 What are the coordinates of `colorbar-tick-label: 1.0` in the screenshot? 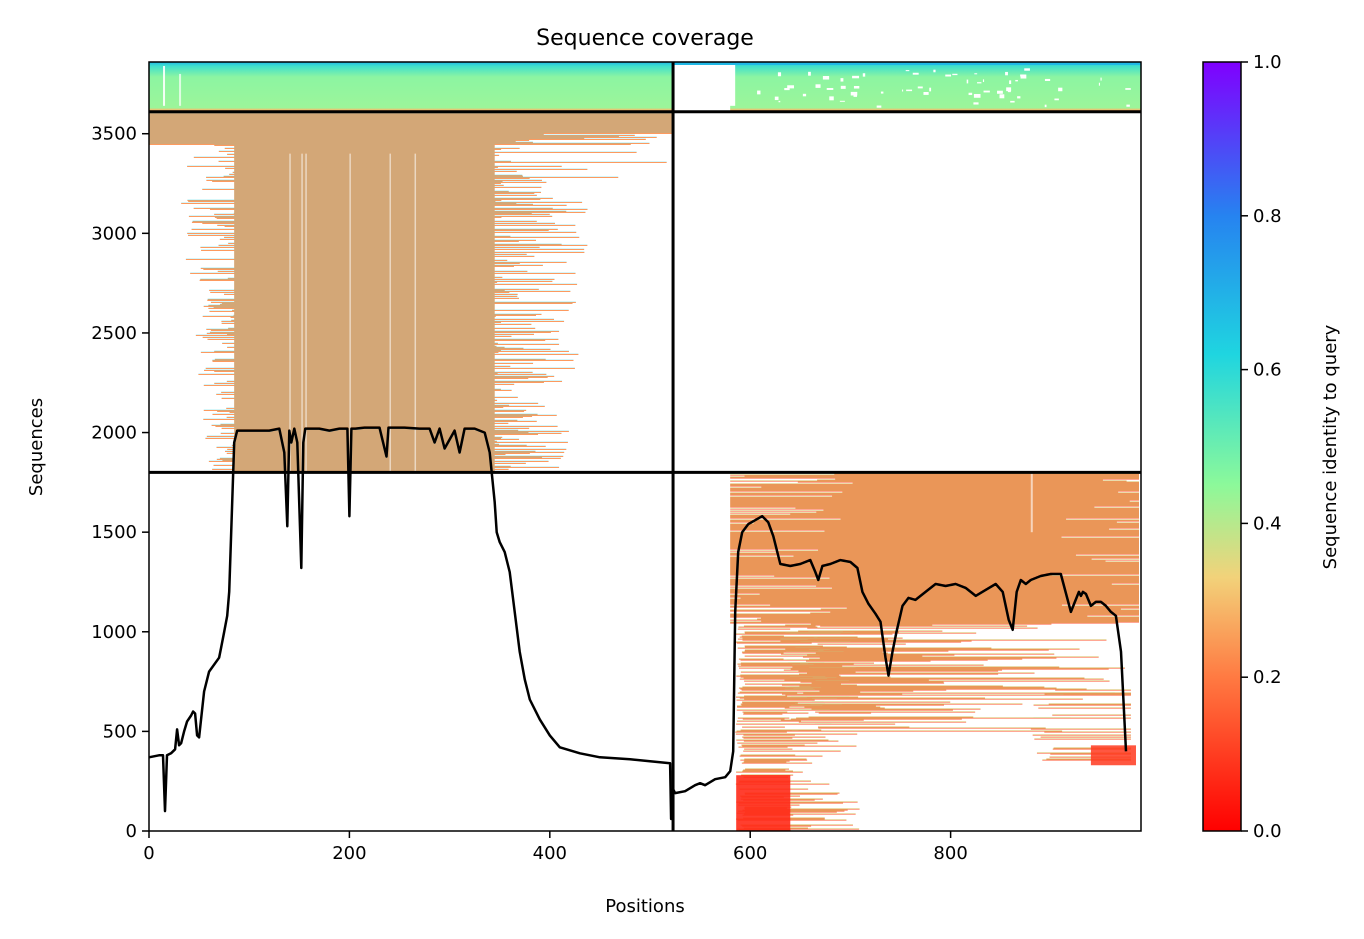 It's located at (1267, 62).